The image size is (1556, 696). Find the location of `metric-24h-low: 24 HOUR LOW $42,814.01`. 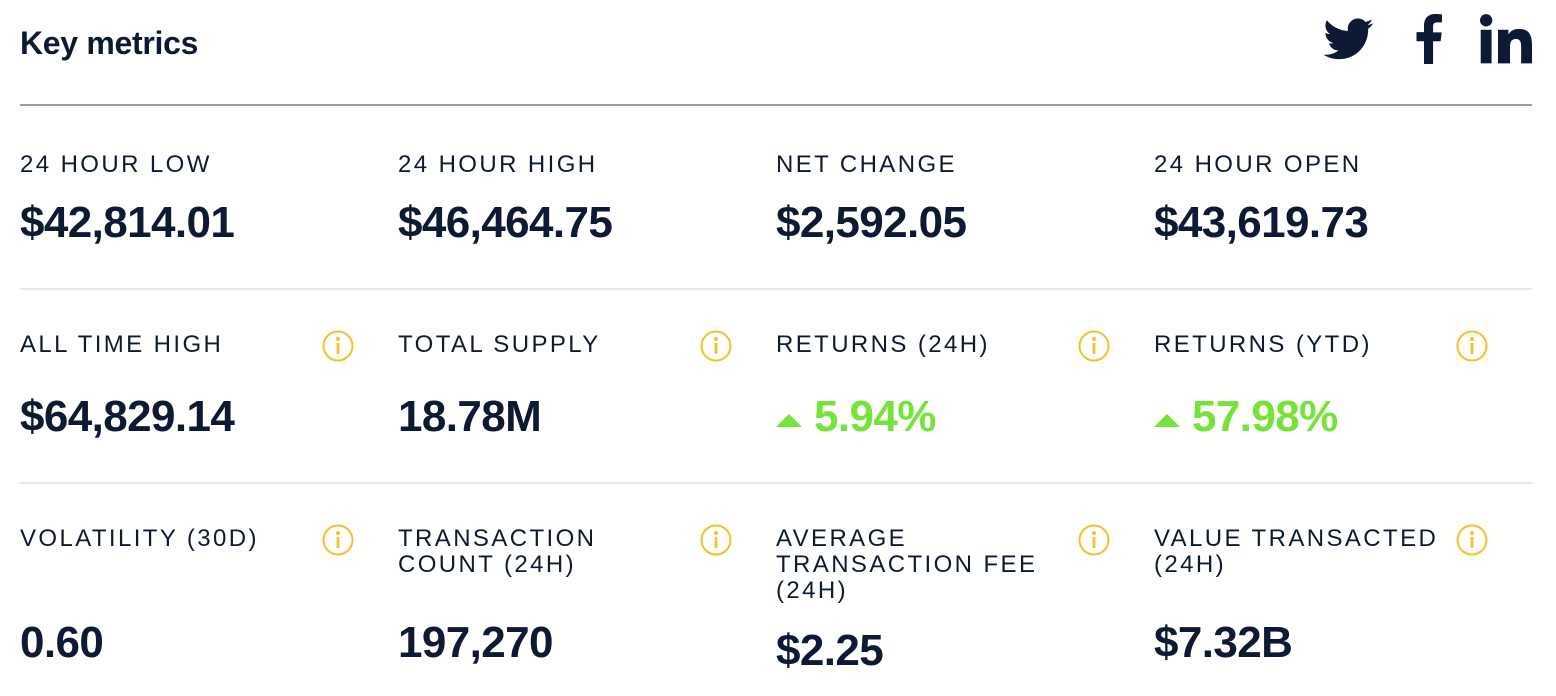

metric-24h-low: 24 HOUR LOW $42,814.01 is located at coordinates (190, 197).